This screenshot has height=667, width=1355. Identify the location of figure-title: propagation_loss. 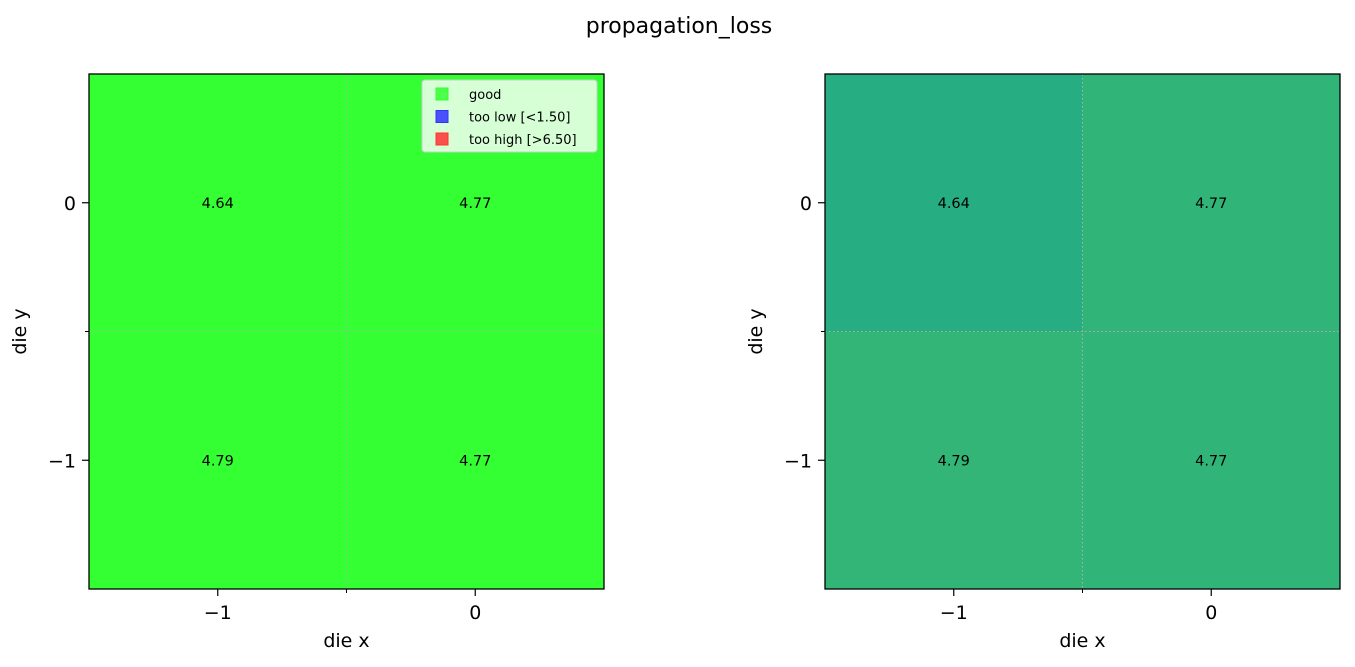
(679, 26).